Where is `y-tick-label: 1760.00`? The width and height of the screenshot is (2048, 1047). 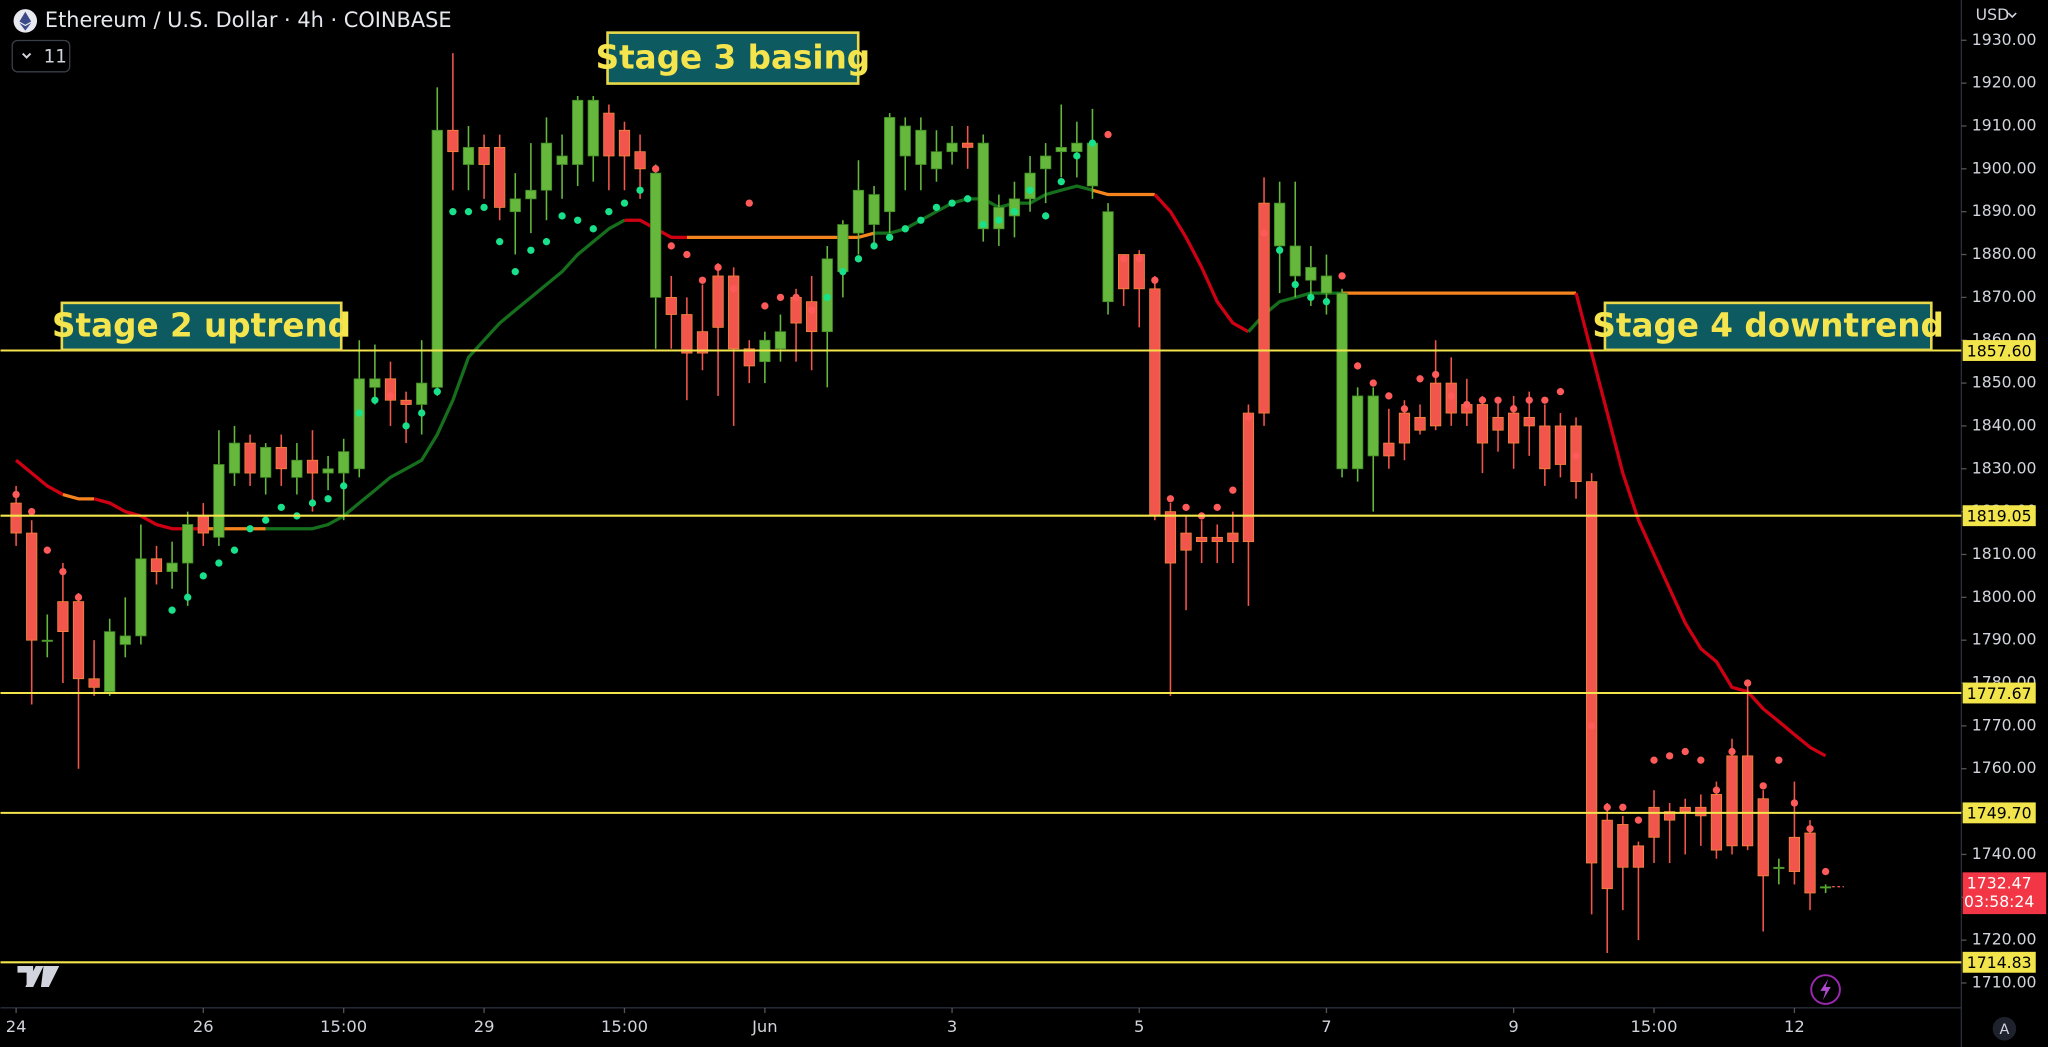 y-tick-label: 1760.00 is located at coordinates (2004, 767).